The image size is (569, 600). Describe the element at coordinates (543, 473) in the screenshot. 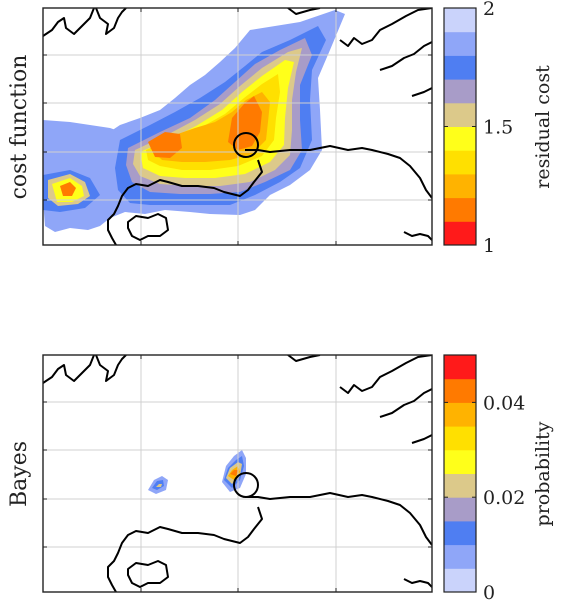

I see `probability-label: probability` at that location.